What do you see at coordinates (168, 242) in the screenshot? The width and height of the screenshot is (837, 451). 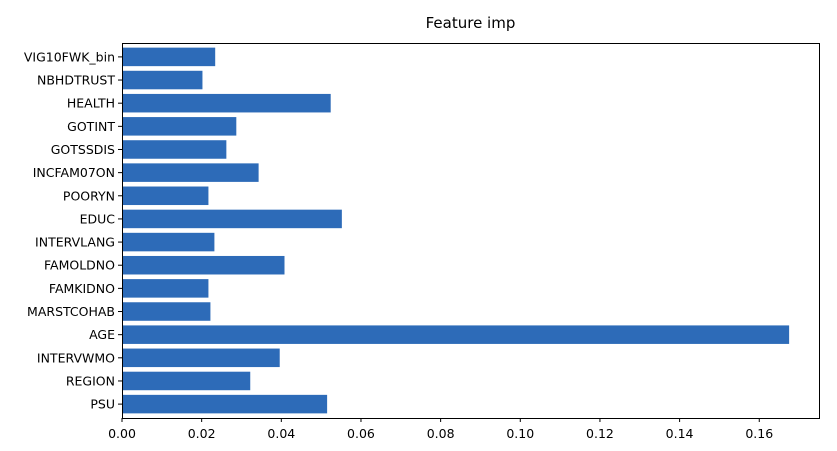 I see `bar-intervlang` at bounding box center [168, 242].